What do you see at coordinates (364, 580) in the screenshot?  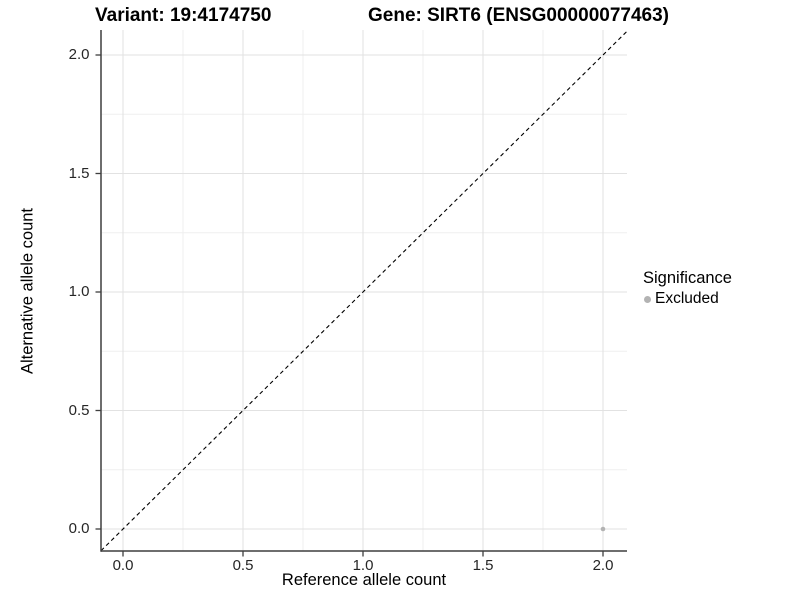 I see `x-axis-title: Reference allele count` at bounding box center [364, 580].